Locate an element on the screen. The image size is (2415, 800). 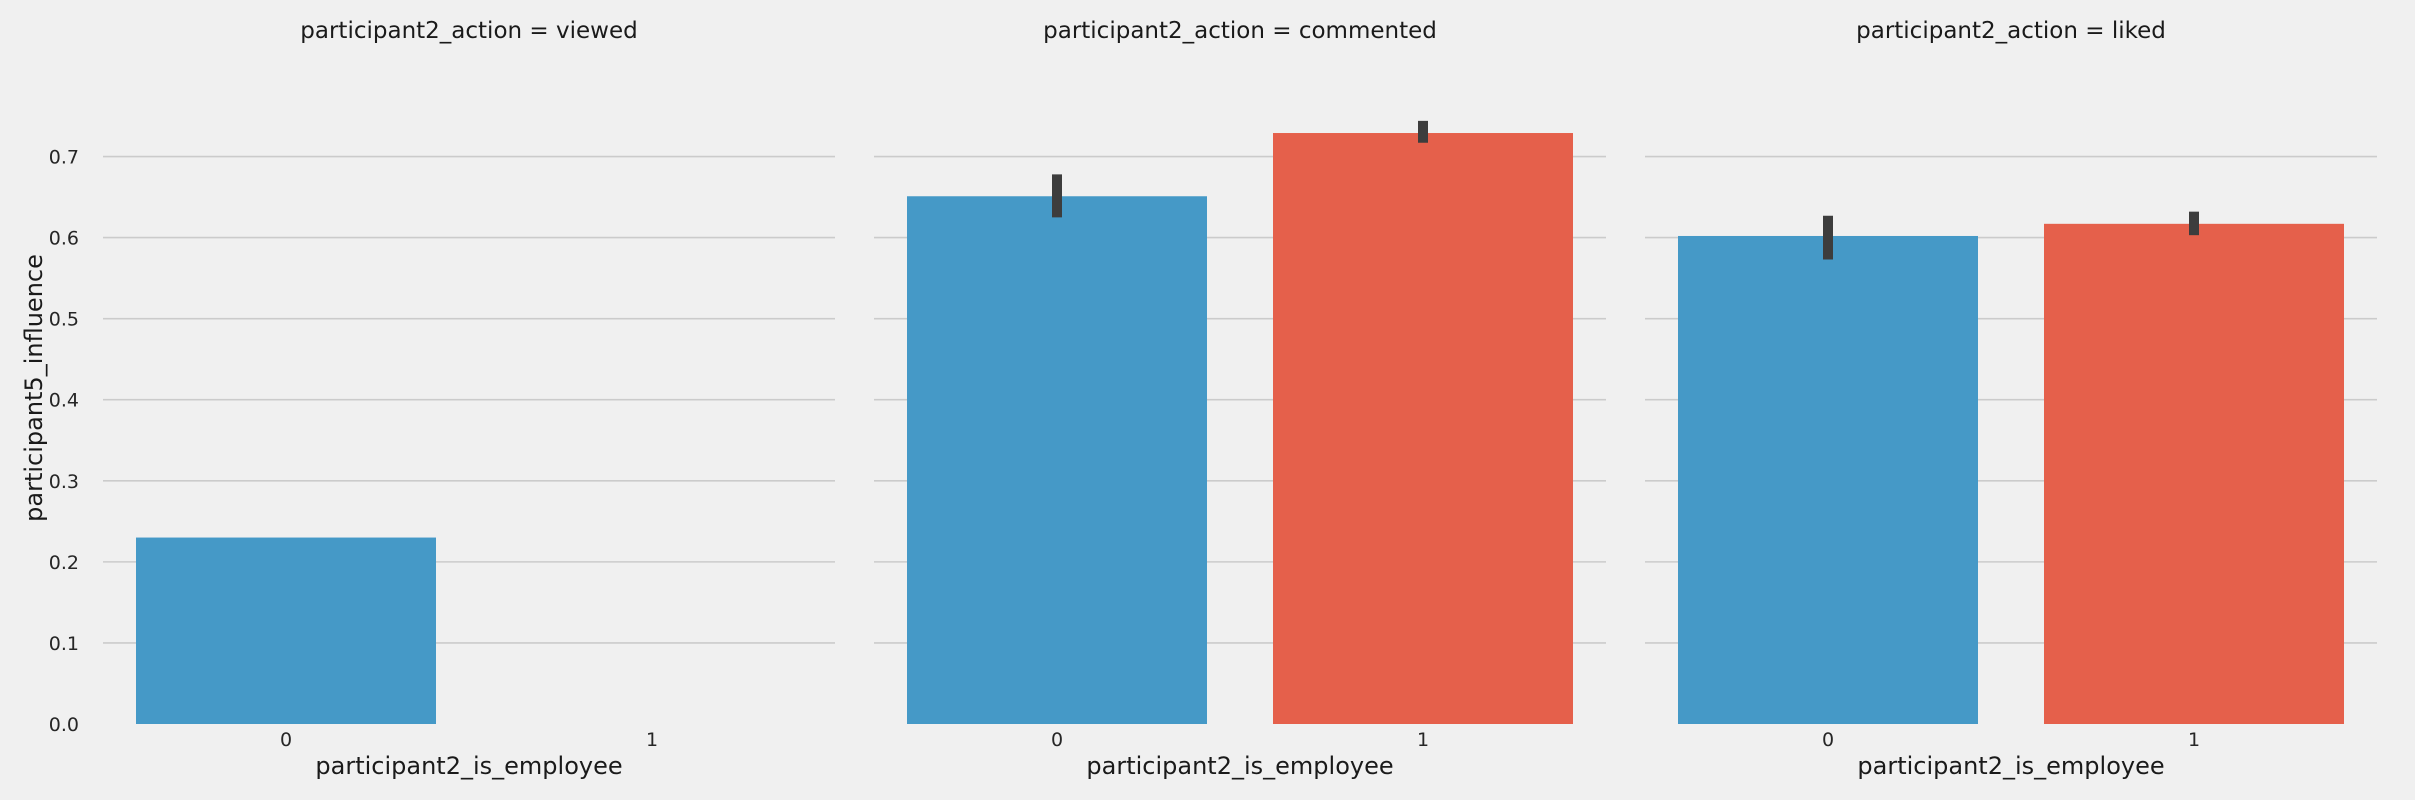
y-tick-label: 0.0 is located at coordinates (64, 725).